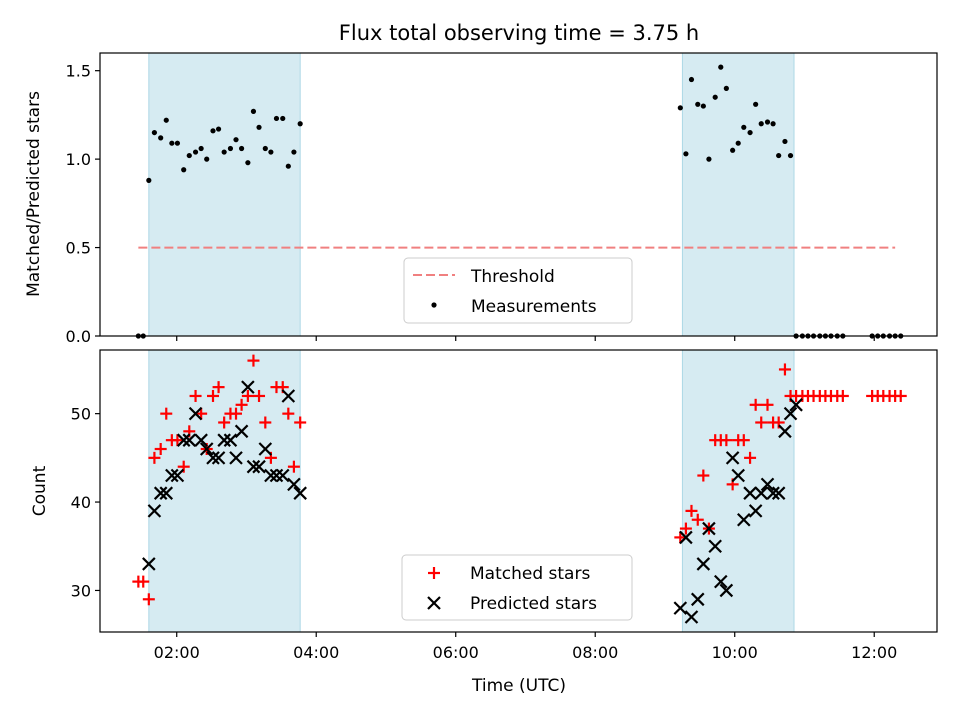  Describe the element at coordinates (78, 159) in the screenshot. I see `top-ytick-label: 1.0` at that location.